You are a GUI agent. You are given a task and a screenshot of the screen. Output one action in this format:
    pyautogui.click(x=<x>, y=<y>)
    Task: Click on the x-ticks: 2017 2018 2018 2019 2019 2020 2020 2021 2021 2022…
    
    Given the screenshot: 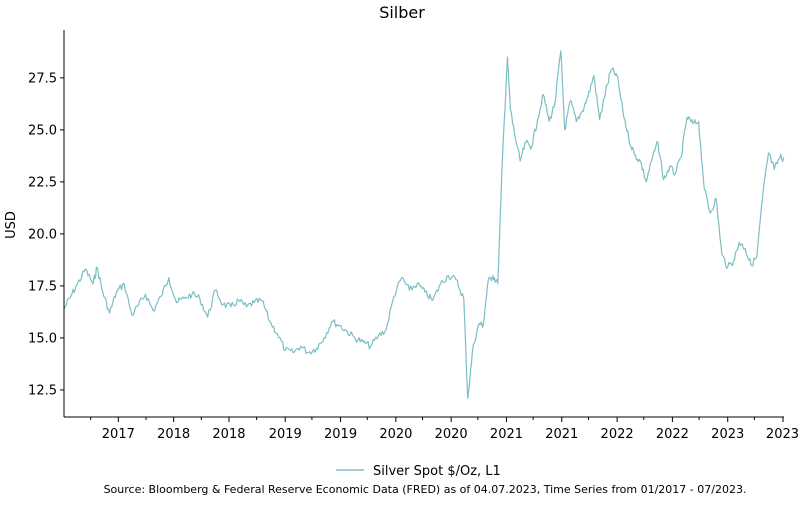 What is the action you would take?
    pyautogui.click(x=444, y=429)
    